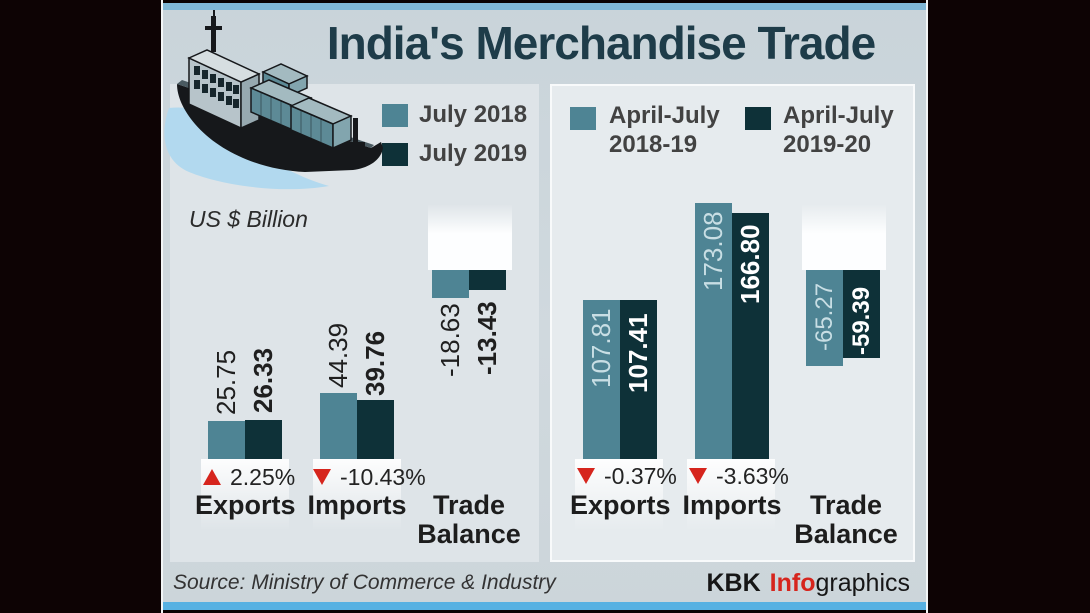 This screenshot has width=1090, height=613. I want to click on agency-credit: KBK Infographics, so click(809, 583).